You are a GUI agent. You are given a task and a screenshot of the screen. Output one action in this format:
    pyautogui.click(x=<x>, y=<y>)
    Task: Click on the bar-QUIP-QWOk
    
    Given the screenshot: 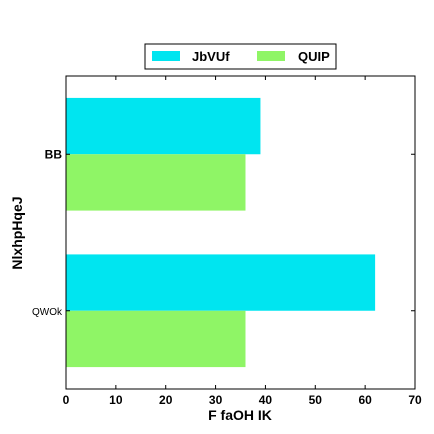 What is the action you would take?
    pyautogui.click(x=156, y=339)
    